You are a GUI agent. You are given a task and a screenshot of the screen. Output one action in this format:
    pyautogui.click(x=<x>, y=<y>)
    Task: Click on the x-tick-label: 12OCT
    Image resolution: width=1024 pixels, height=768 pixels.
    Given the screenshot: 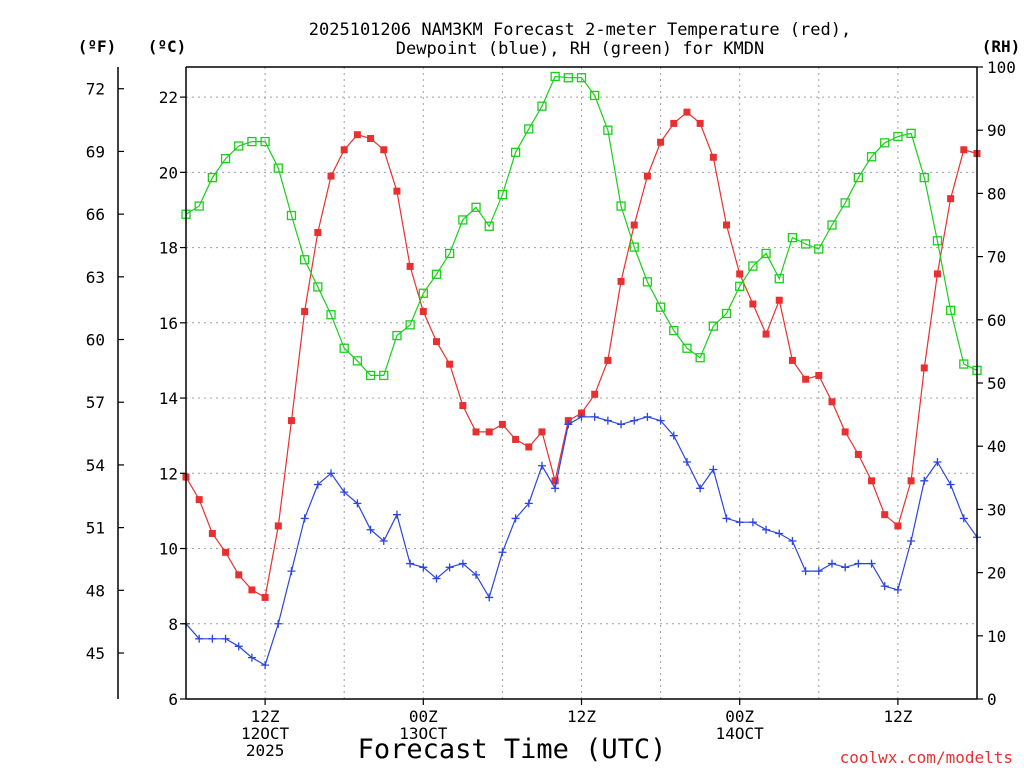 What is the action you would take?
    pyautogui.click(x=265, y=733)
    